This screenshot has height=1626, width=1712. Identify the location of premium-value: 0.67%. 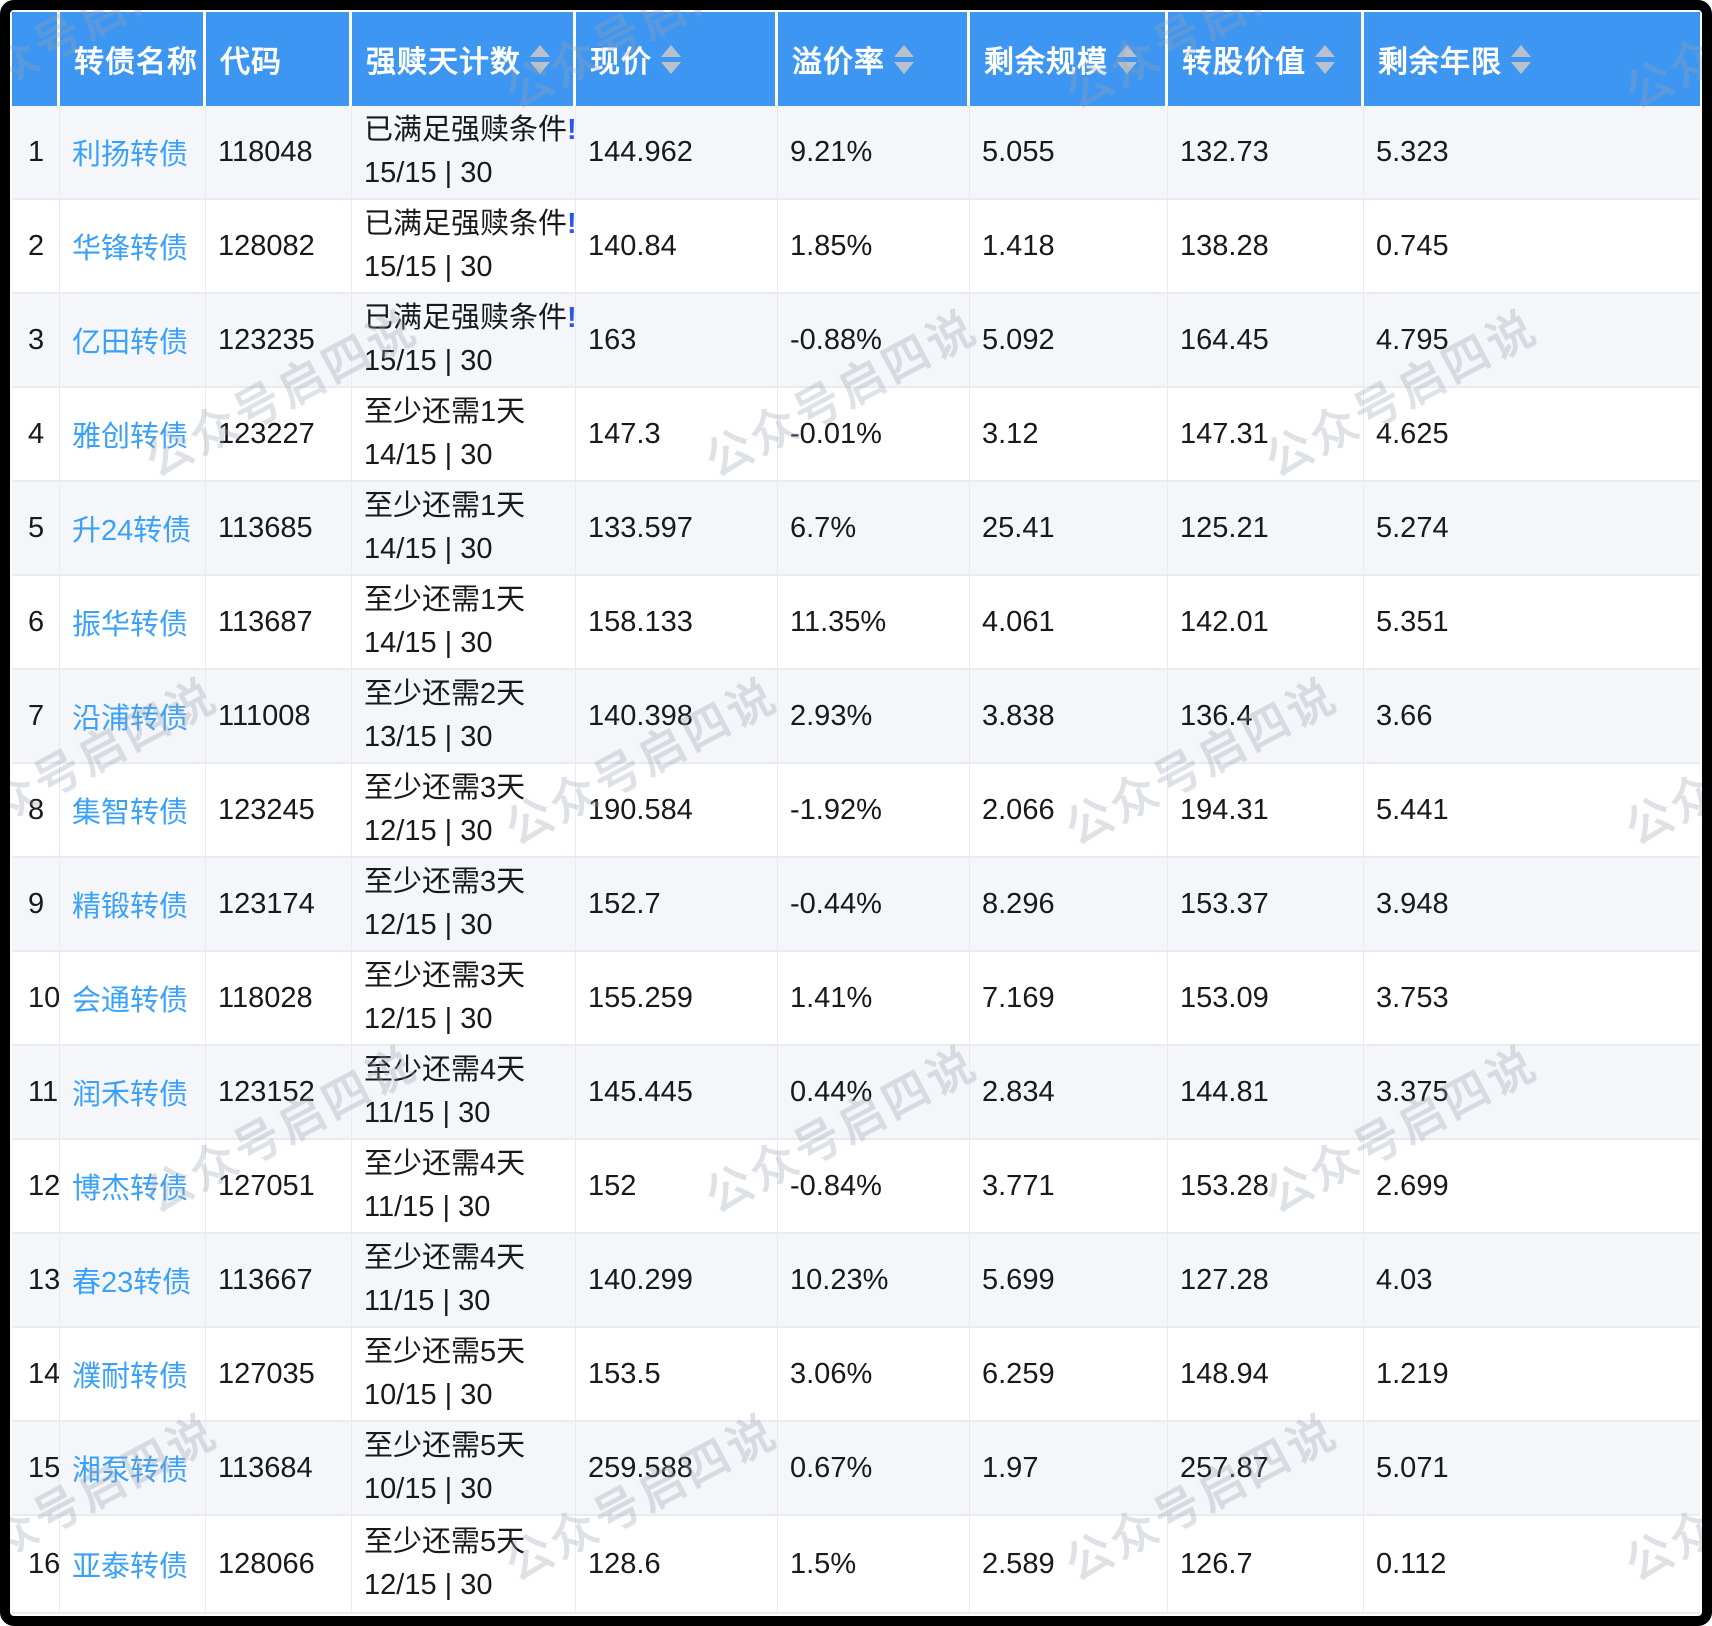
(831, 1467).